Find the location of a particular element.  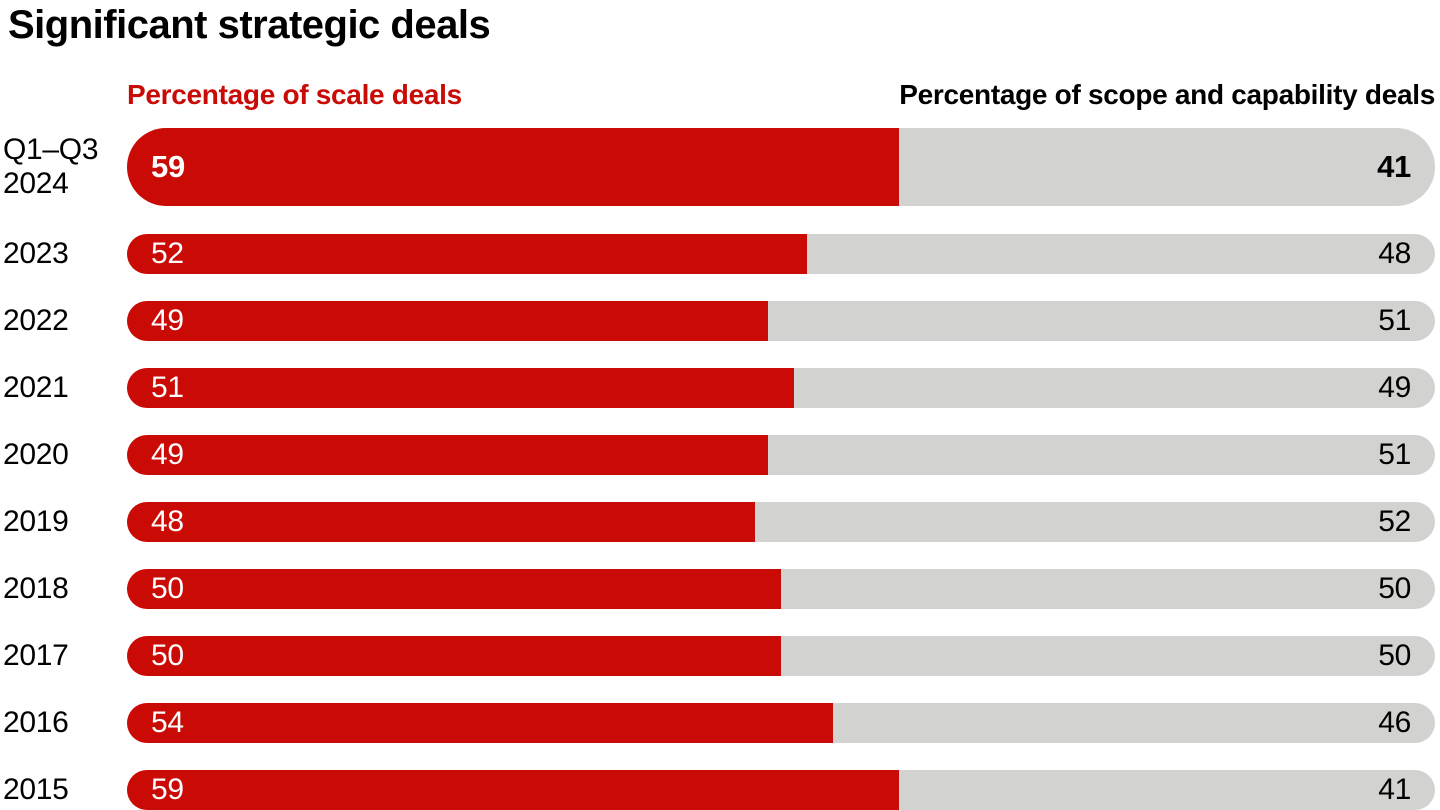

bar-track: 51 49 is located at coordinates (781, 388).